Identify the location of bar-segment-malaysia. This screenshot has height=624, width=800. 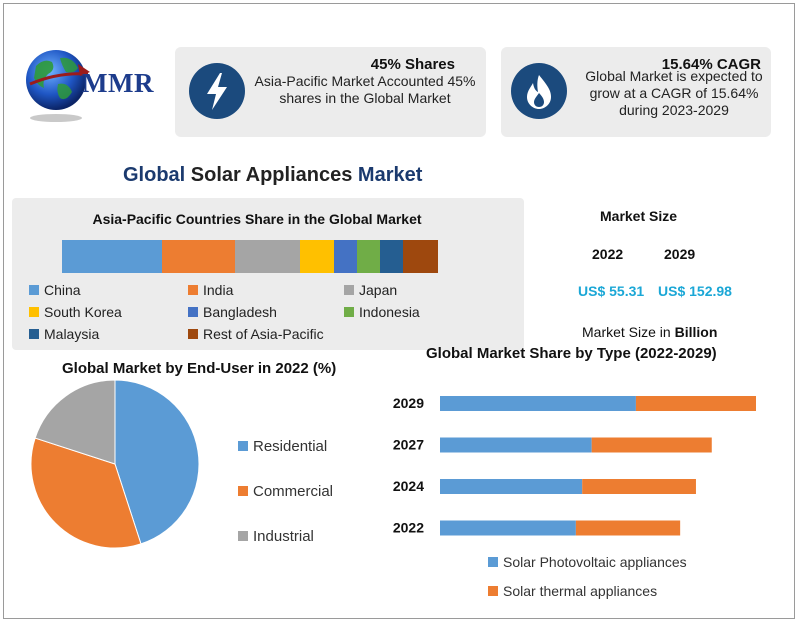
(392, 256).